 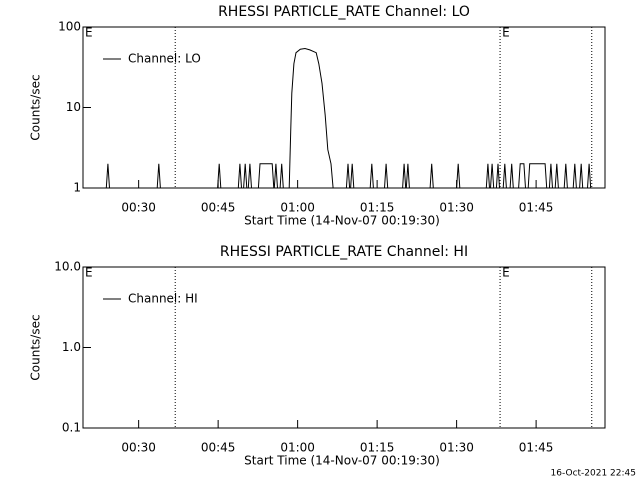 What do you see at coordinates (71, 428) in the screenshot?
I see `y-tick-label: 0.1` at bounding box center [71, 428].